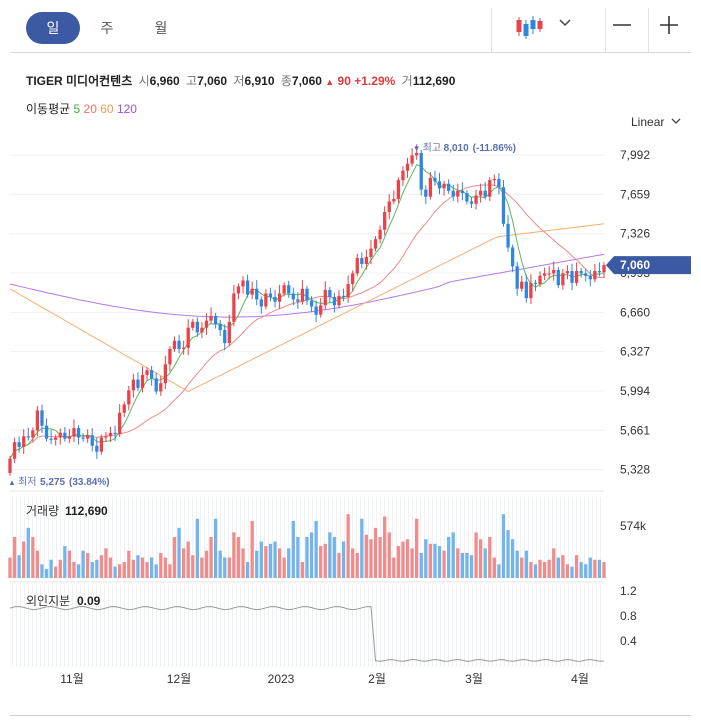  Describe the element at coordinates (580, 679) in the screenshot. I see `x-axis-label: 4월` at that location.